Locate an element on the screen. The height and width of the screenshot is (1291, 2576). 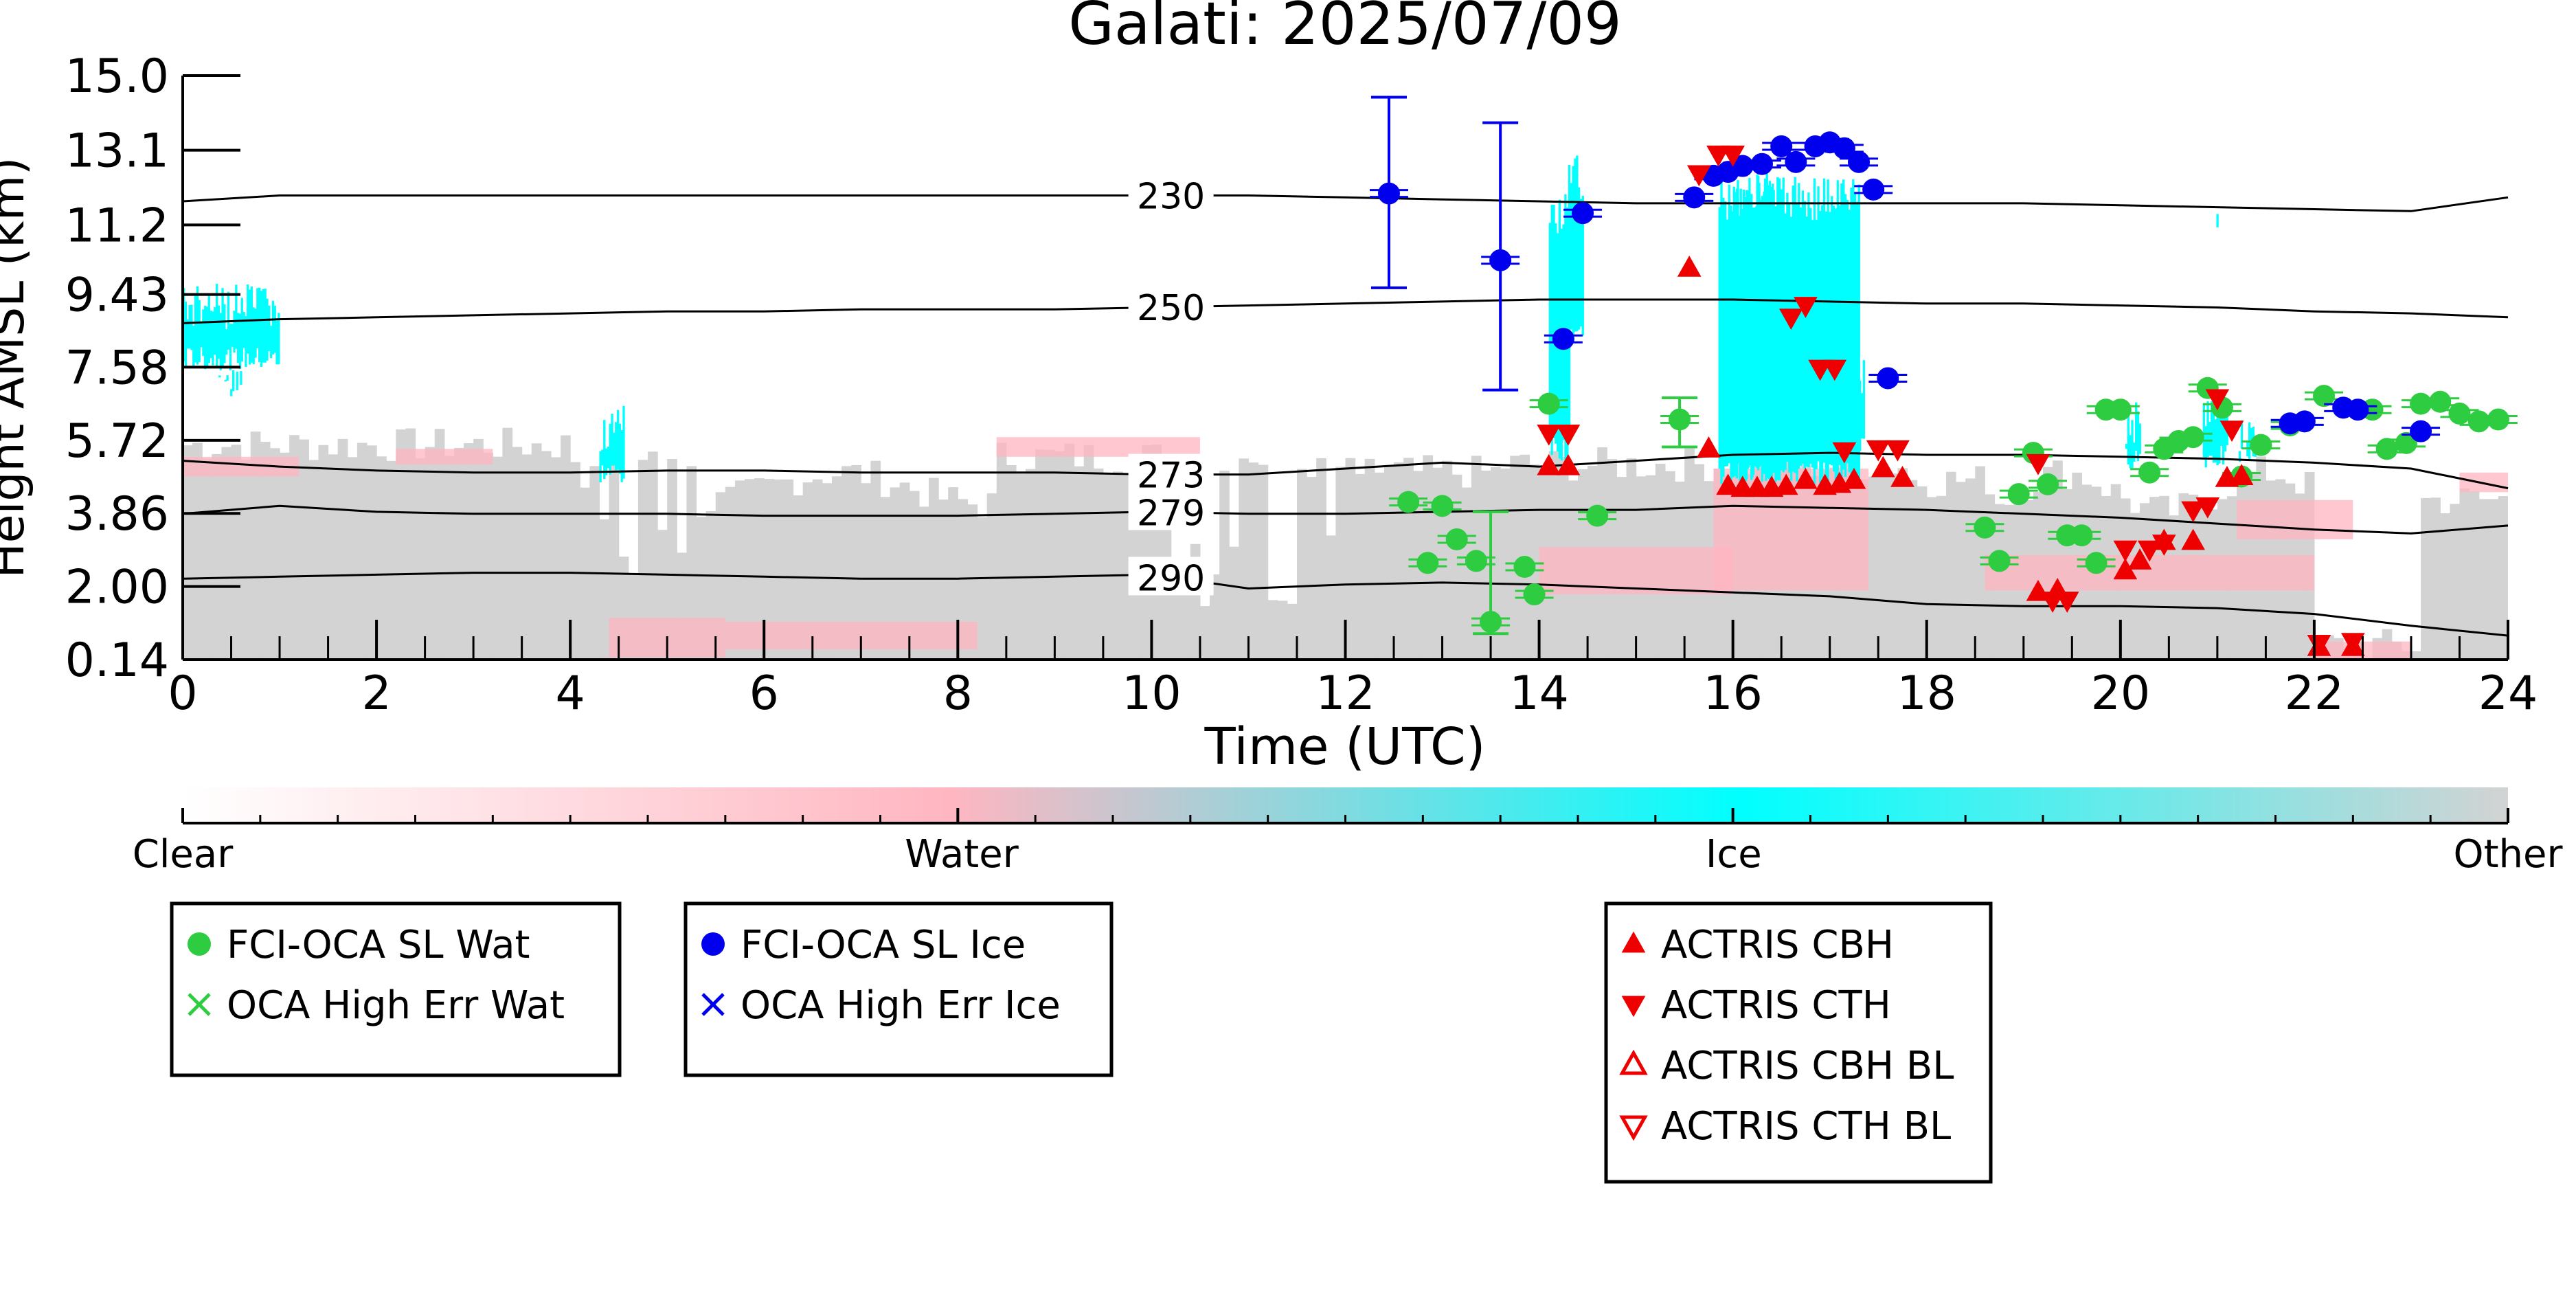
contour-label-230: 230 is located at coordinates (1171, 196).